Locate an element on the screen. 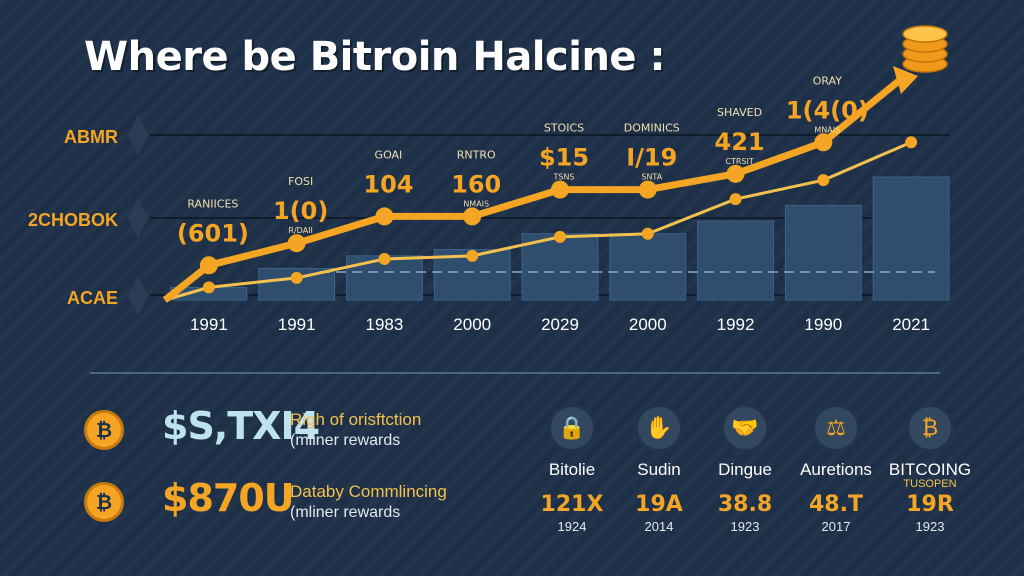 This screenshot has width=1024, height=576. annotation-sub: NMAIS is located at coordinates (476, 203).